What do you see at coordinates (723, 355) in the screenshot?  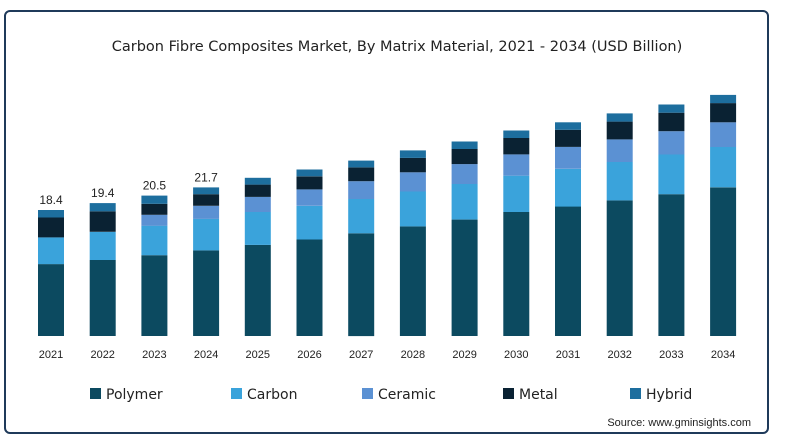 I see `x-tick-2034: 2034` at bounding box center [723, 355].